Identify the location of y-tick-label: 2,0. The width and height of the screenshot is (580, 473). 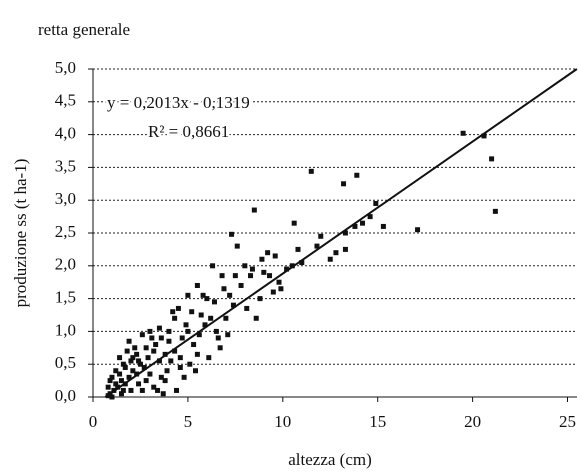
(65, 264).